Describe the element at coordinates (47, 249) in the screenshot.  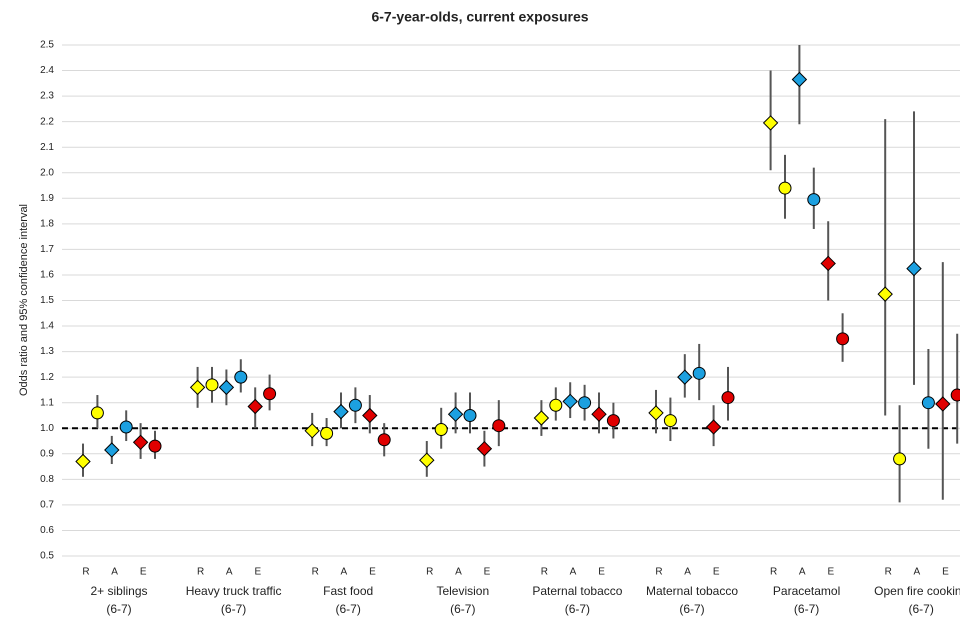
I see `y-tick-label: 1.7` at that location.